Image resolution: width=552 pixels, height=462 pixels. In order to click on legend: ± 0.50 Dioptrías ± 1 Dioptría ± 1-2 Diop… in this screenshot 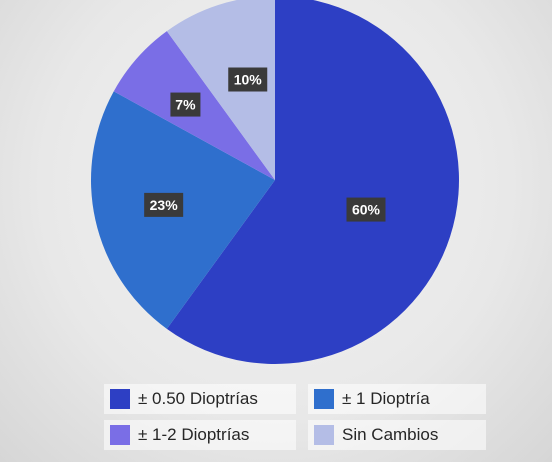, I will do `click(295, 417)`.